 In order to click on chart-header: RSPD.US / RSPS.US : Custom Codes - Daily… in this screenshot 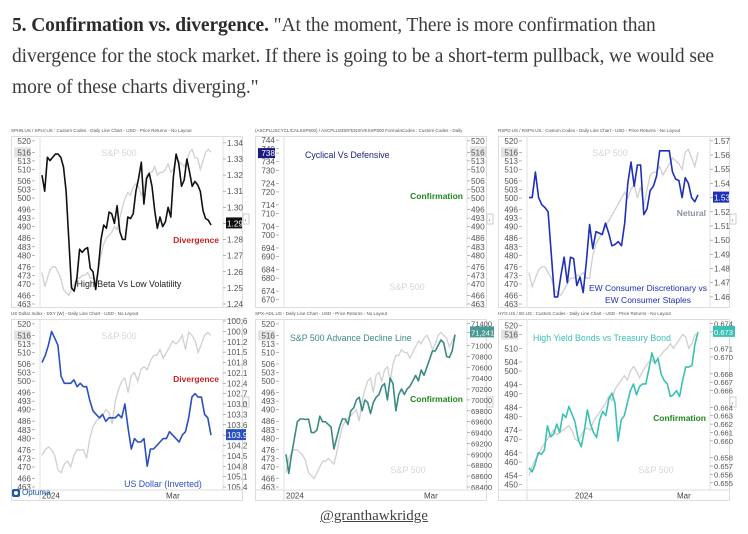, I will do `click(589, 130)`.